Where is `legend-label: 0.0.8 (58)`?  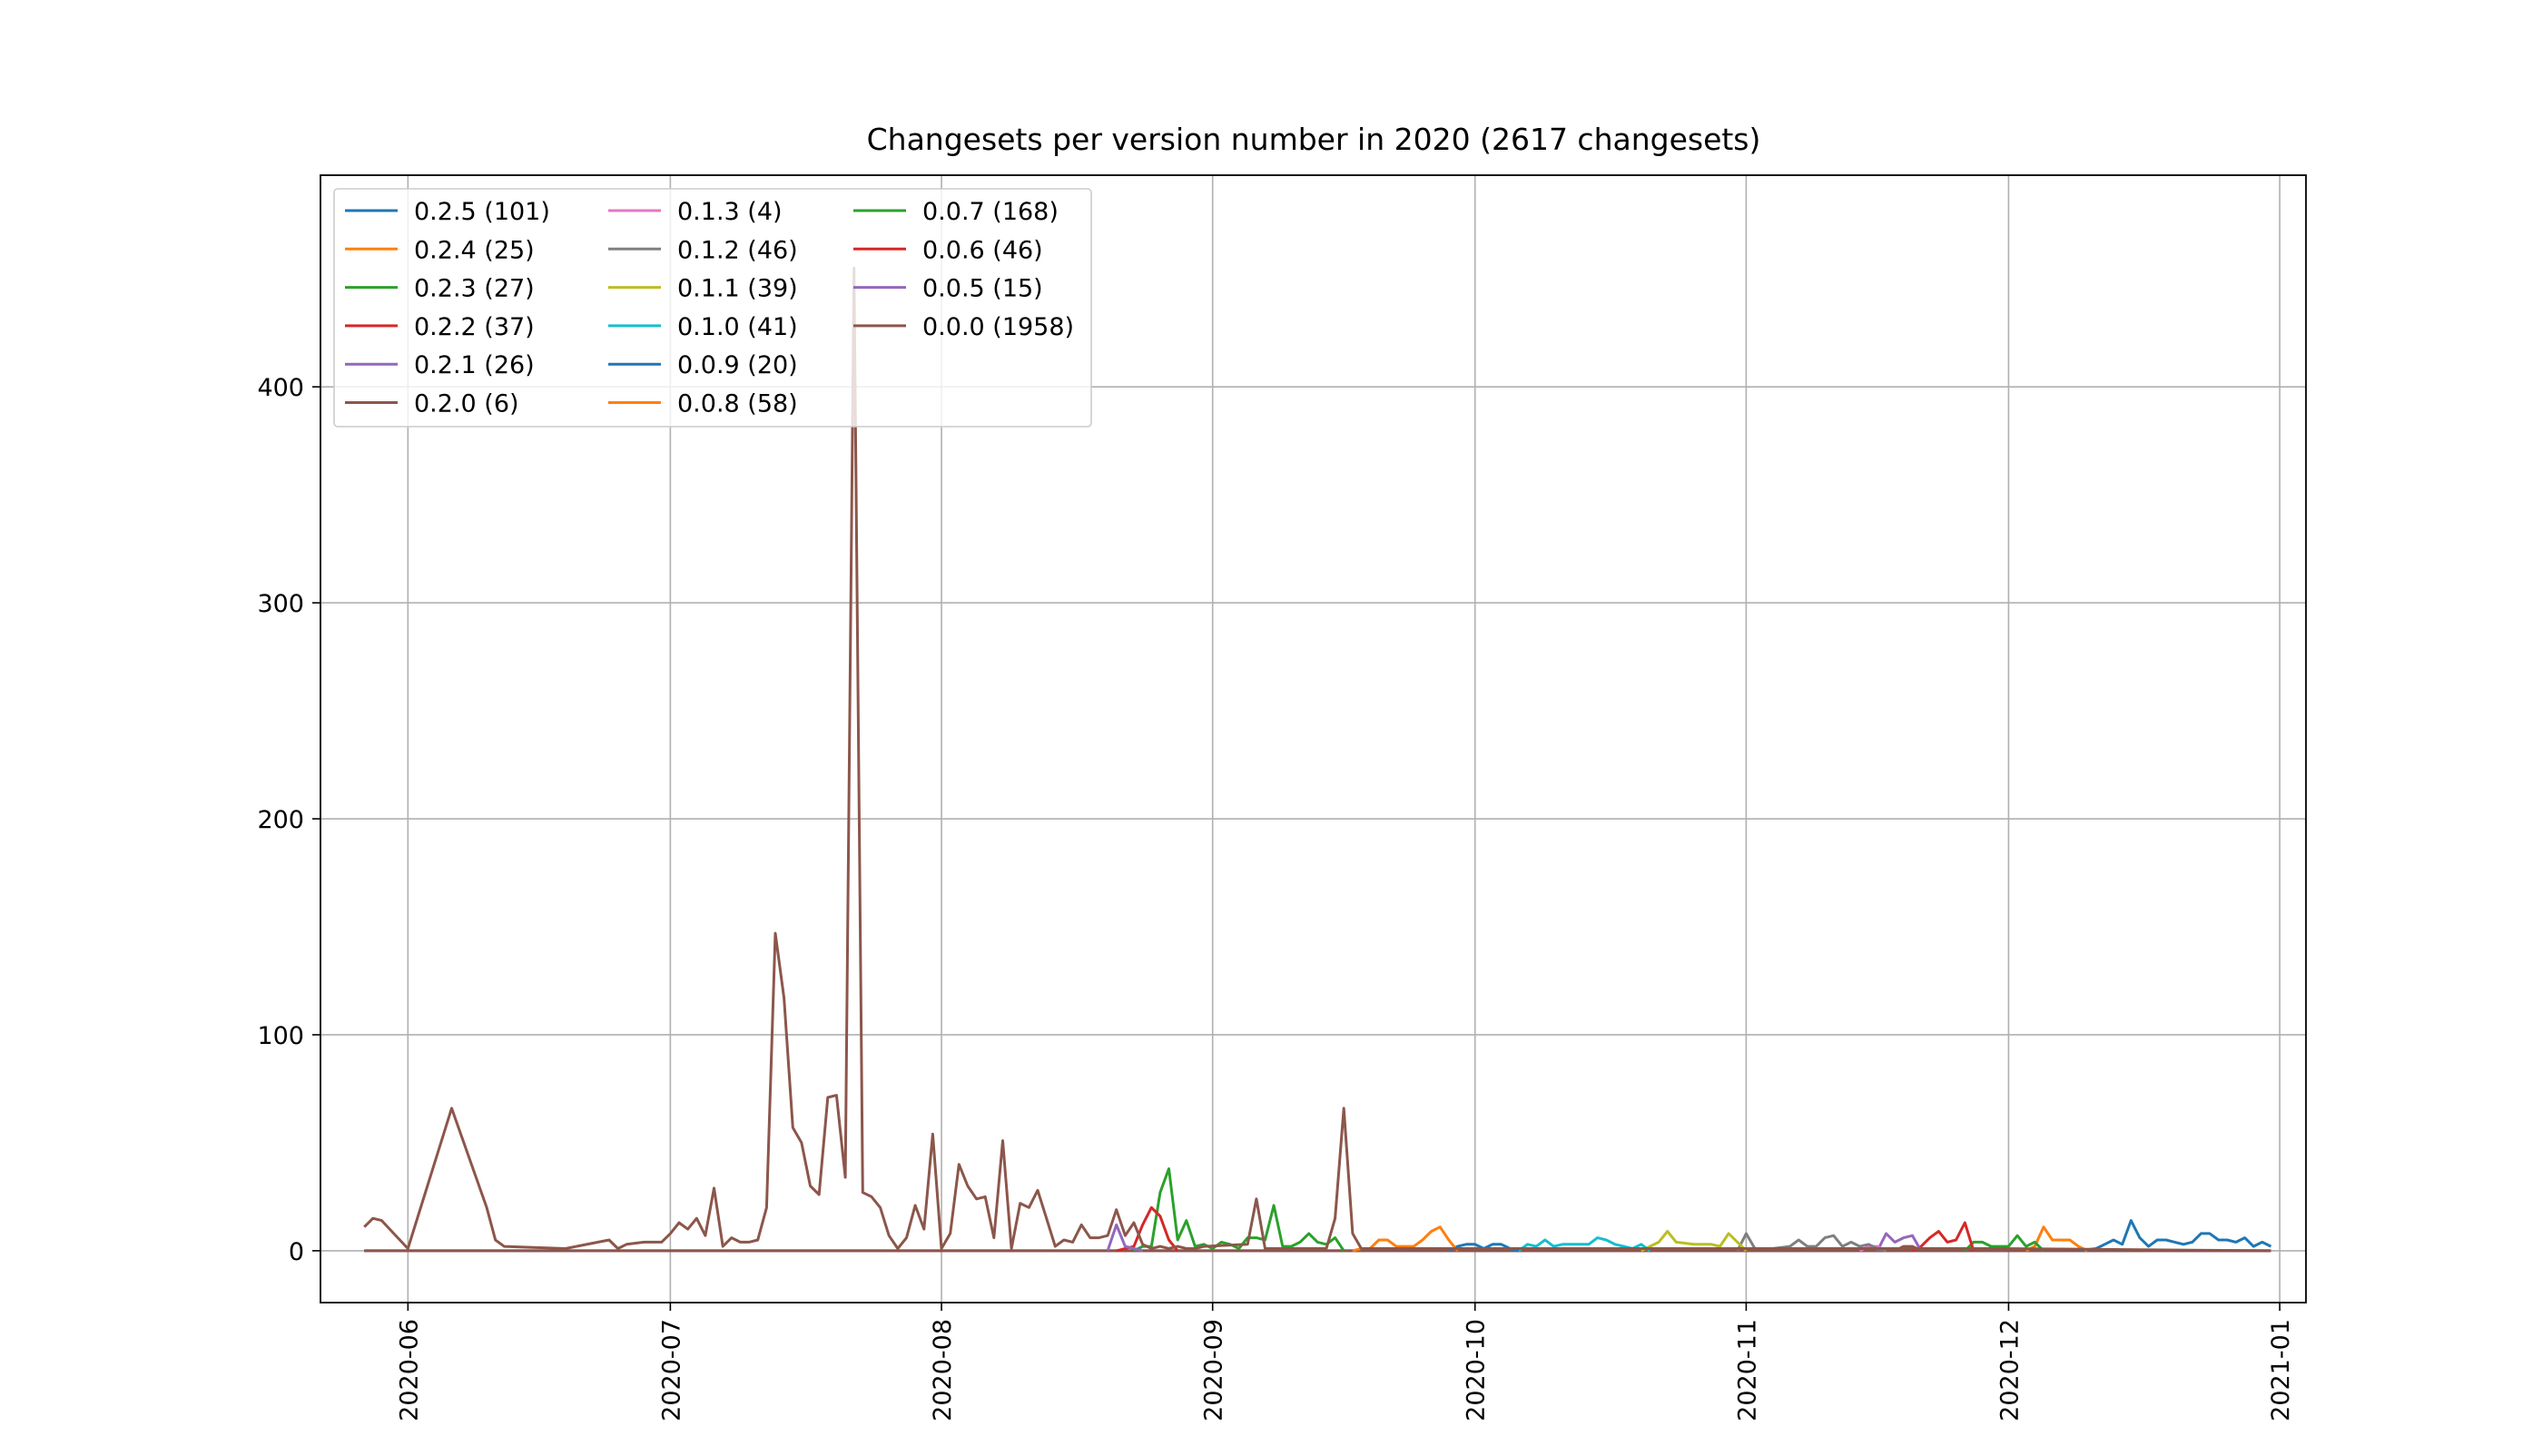 legend-label: 0.0.8 (58) is located at coordinates (737, 404).